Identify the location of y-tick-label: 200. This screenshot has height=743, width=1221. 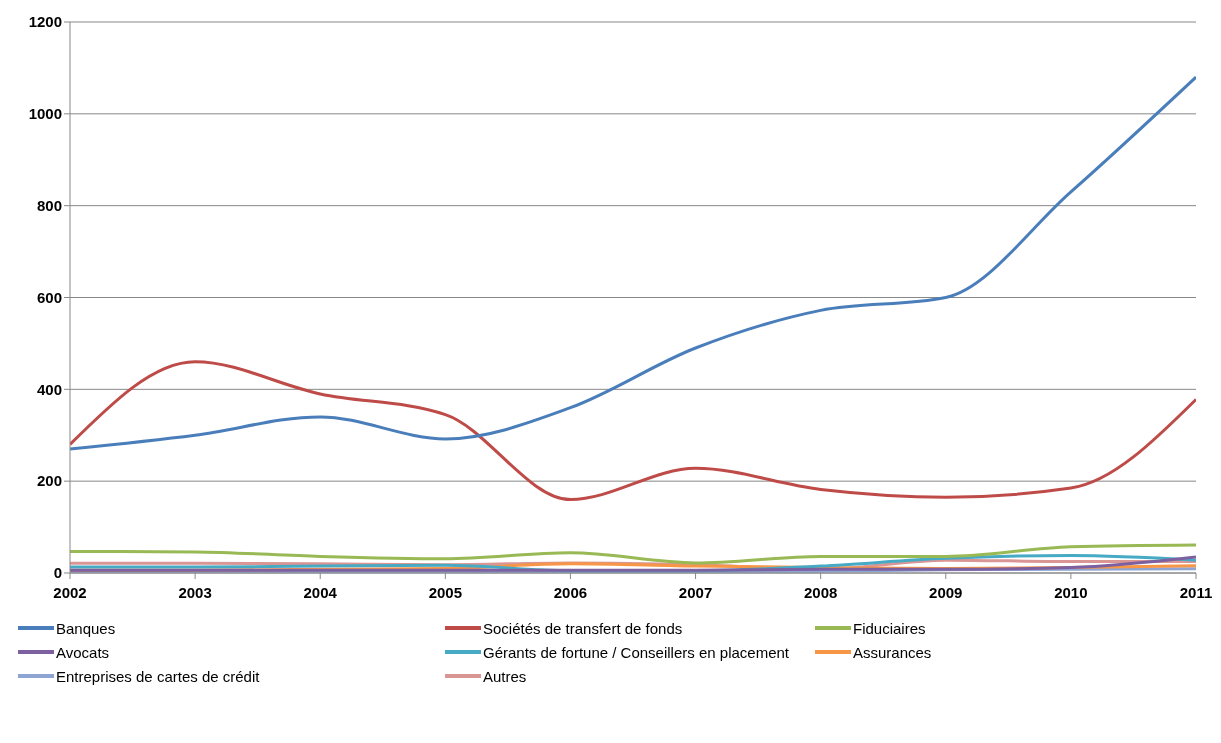
(49, 481).